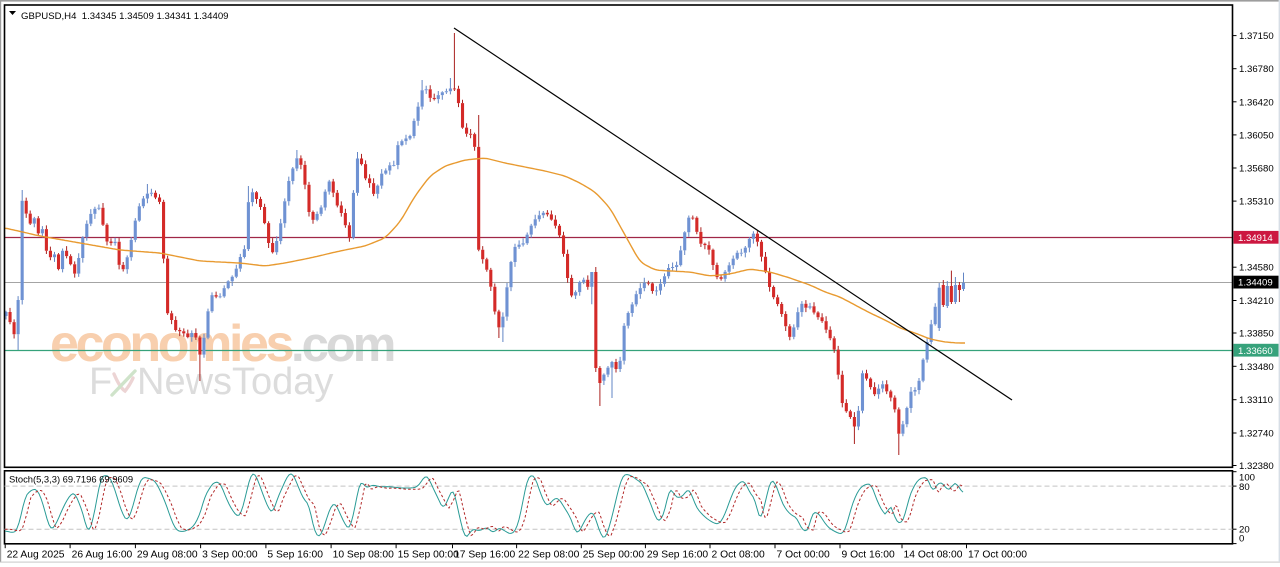  Describe the element at coordinates (295, 555) in the screenshot. I see `svg-text: 5 Sep 16:00` at that location.